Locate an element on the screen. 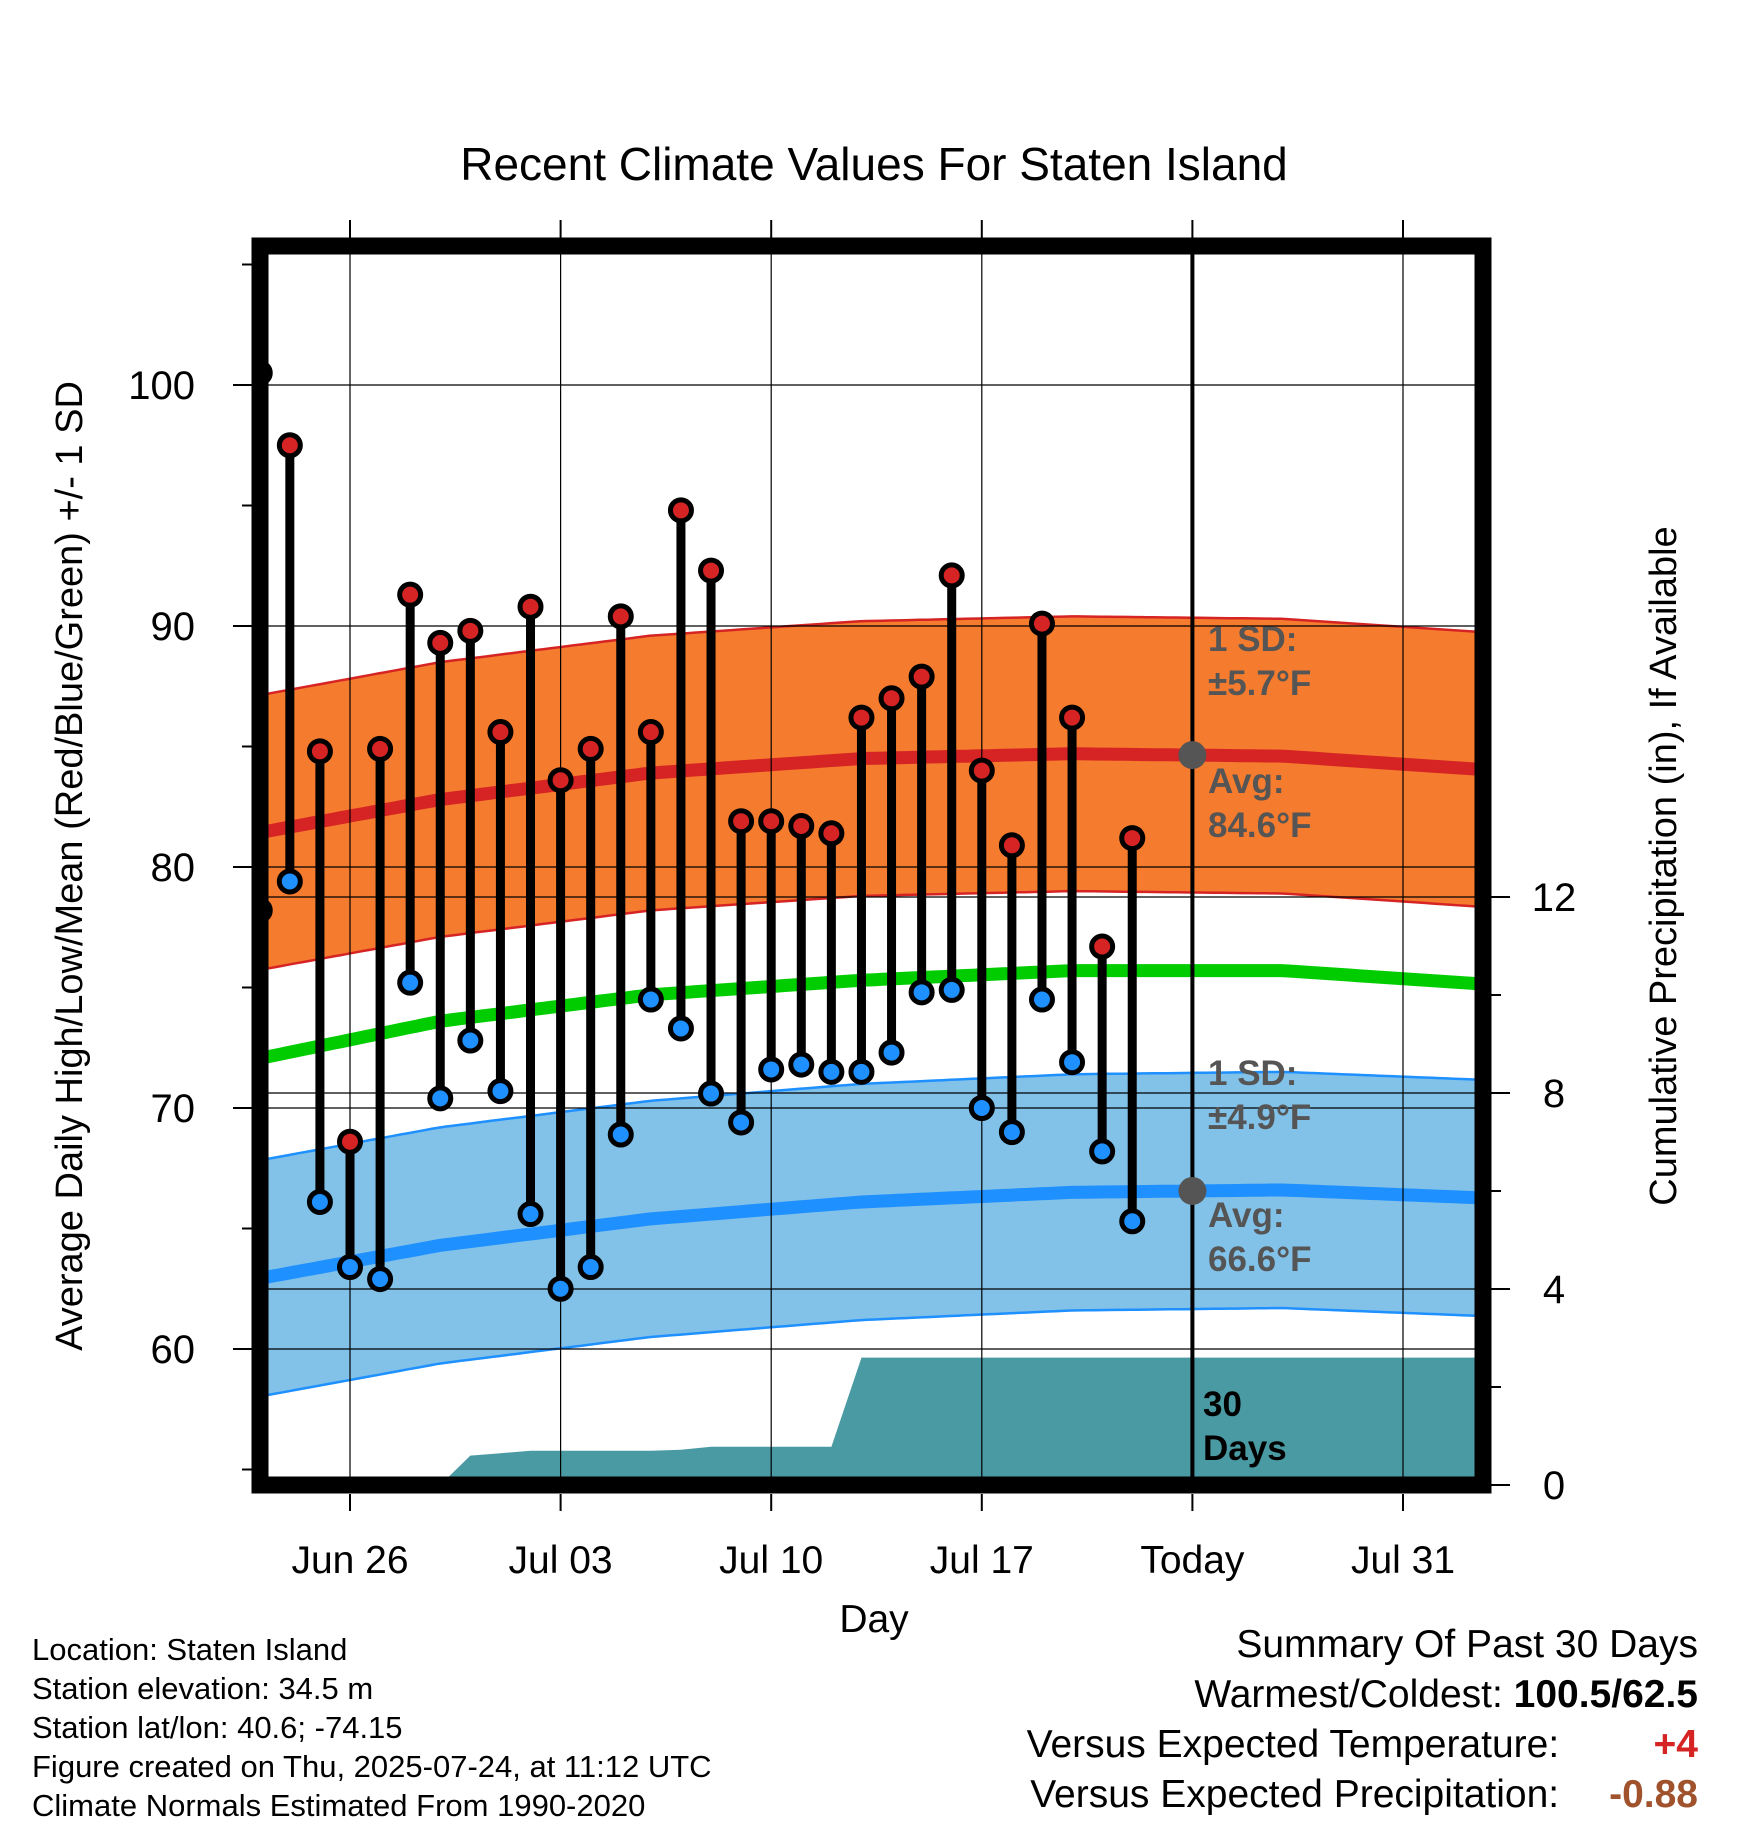  precip-area is located at coordinates (869, 1421).